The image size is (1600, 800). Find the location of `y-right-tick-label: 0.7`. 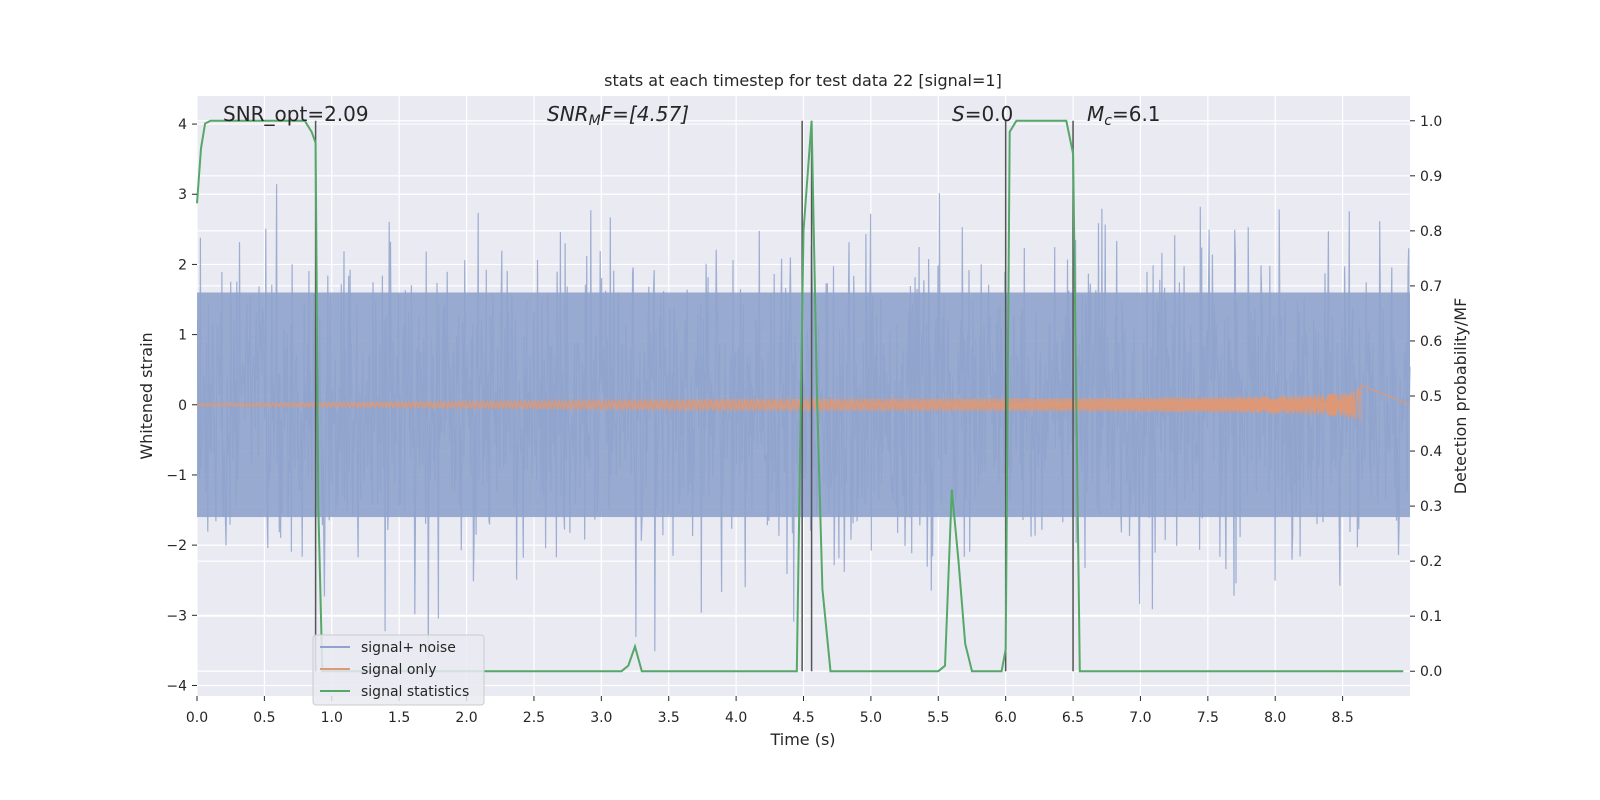

y-right-tick-label: 0.7 is located at coordinates (1431, 287).